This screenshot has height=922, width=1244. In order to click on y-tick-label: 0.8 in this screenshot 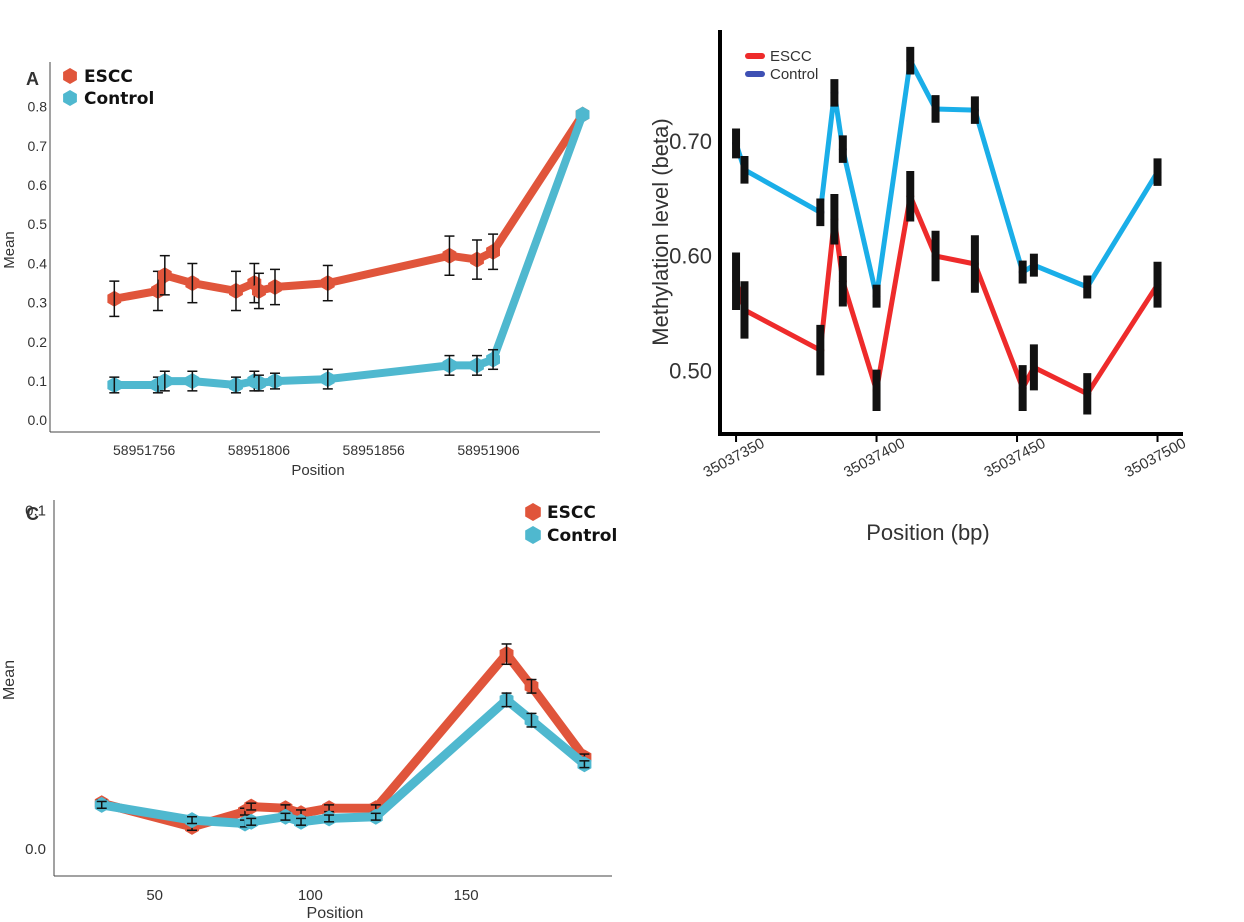, I will do `click(38, 107)`.